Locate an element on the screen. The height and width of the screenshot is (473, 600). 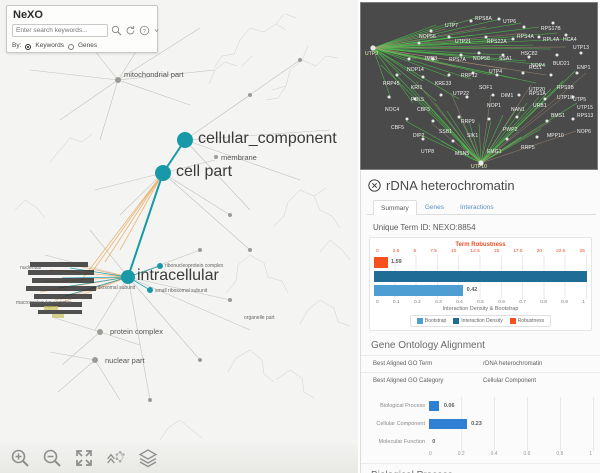
gene-node-label: RPL4A is located at coordinates (551, 40).